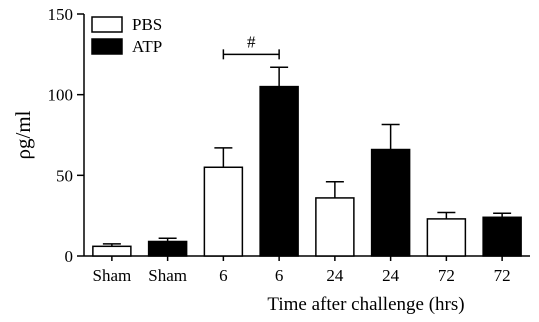 Image resolution: width=539 pixels, height=322 pixels. What do you see at coordinates (69, 256) in the screenshot?
I see `y-tick-label: 0` at bounding box center [69, 256].